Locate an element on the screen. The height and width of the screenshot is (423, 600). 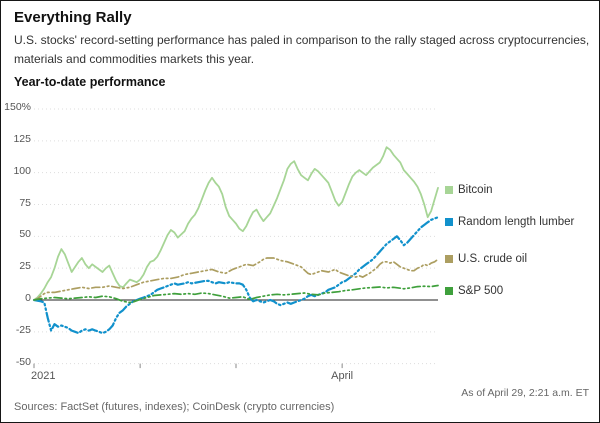
series-line-u-s-crude-oil is located at coordinates (236, 279).